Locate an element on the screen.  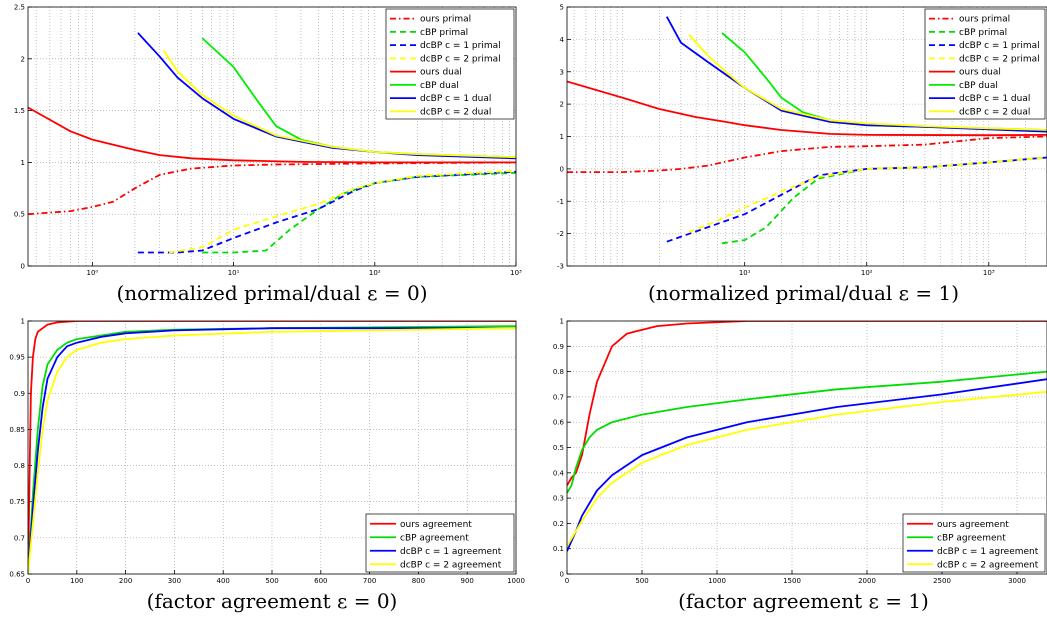
y-tick-label: 0.7 is located at coordinates (19, 538).